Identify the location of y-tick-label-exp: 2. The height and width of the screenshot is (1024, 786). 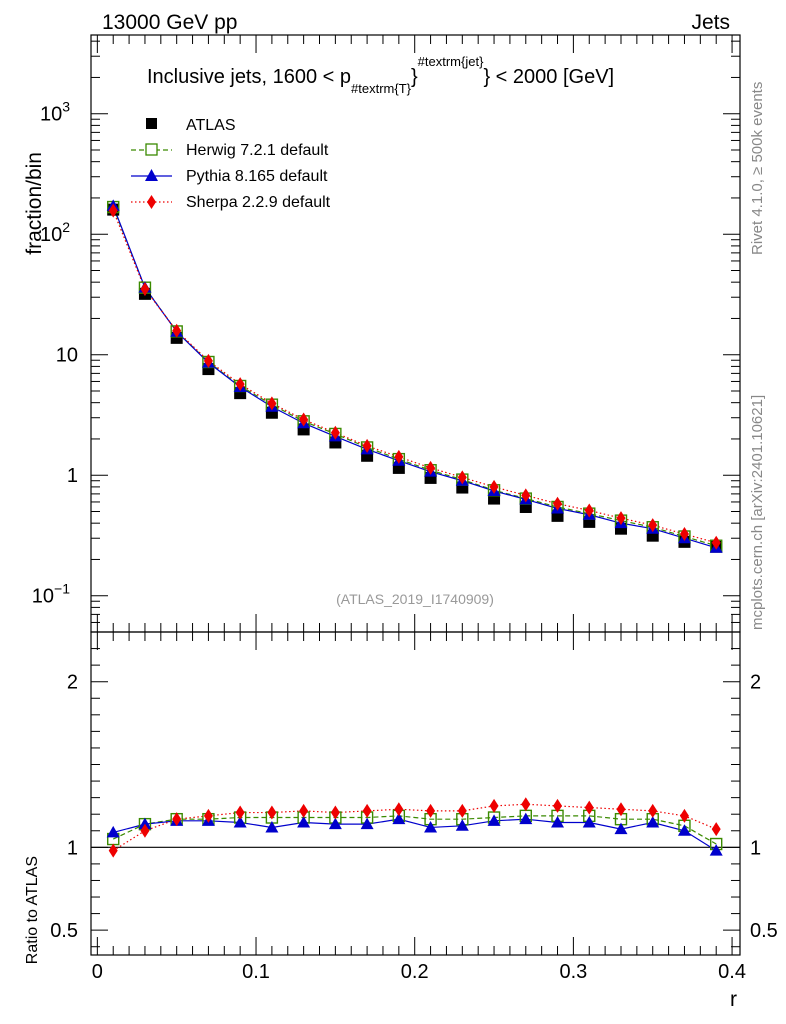
(66, 227).